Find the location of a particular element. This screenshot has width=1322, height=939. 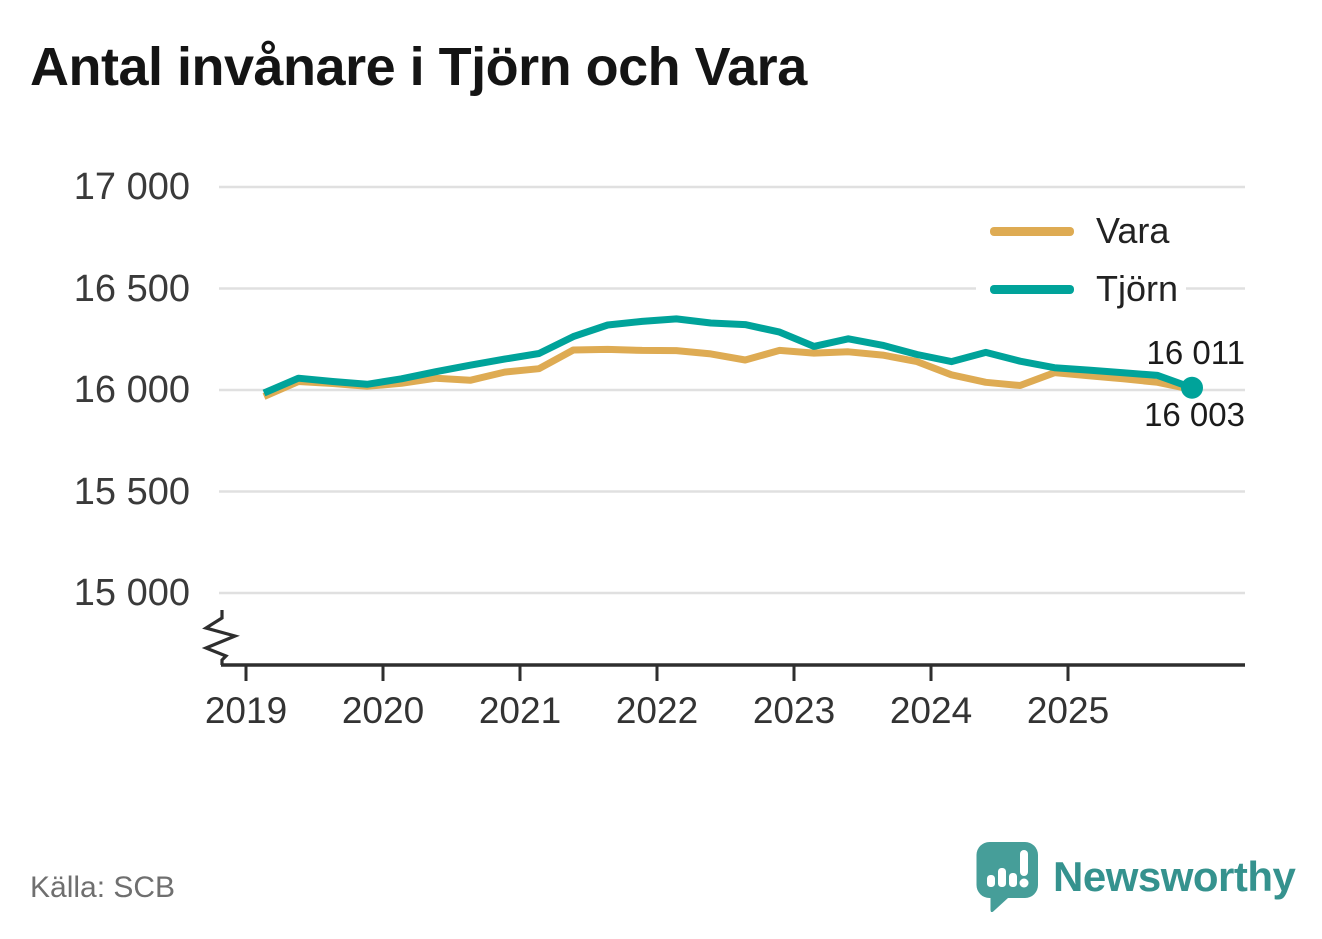

legend-label: Tjörn is located at coordinates (1137, 288).